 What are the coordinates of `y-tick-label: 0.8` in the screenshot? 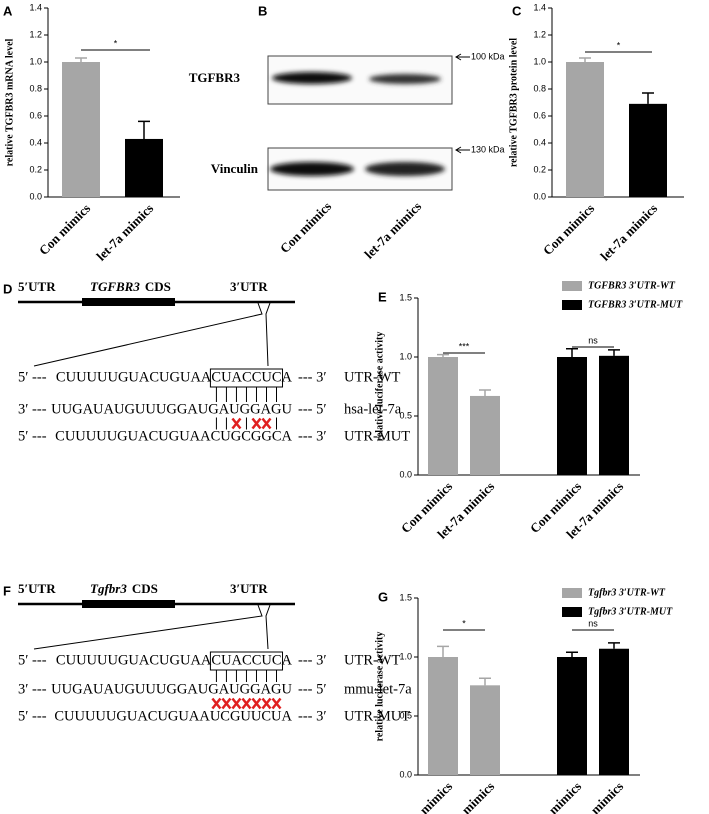 It's located at (539, 88).